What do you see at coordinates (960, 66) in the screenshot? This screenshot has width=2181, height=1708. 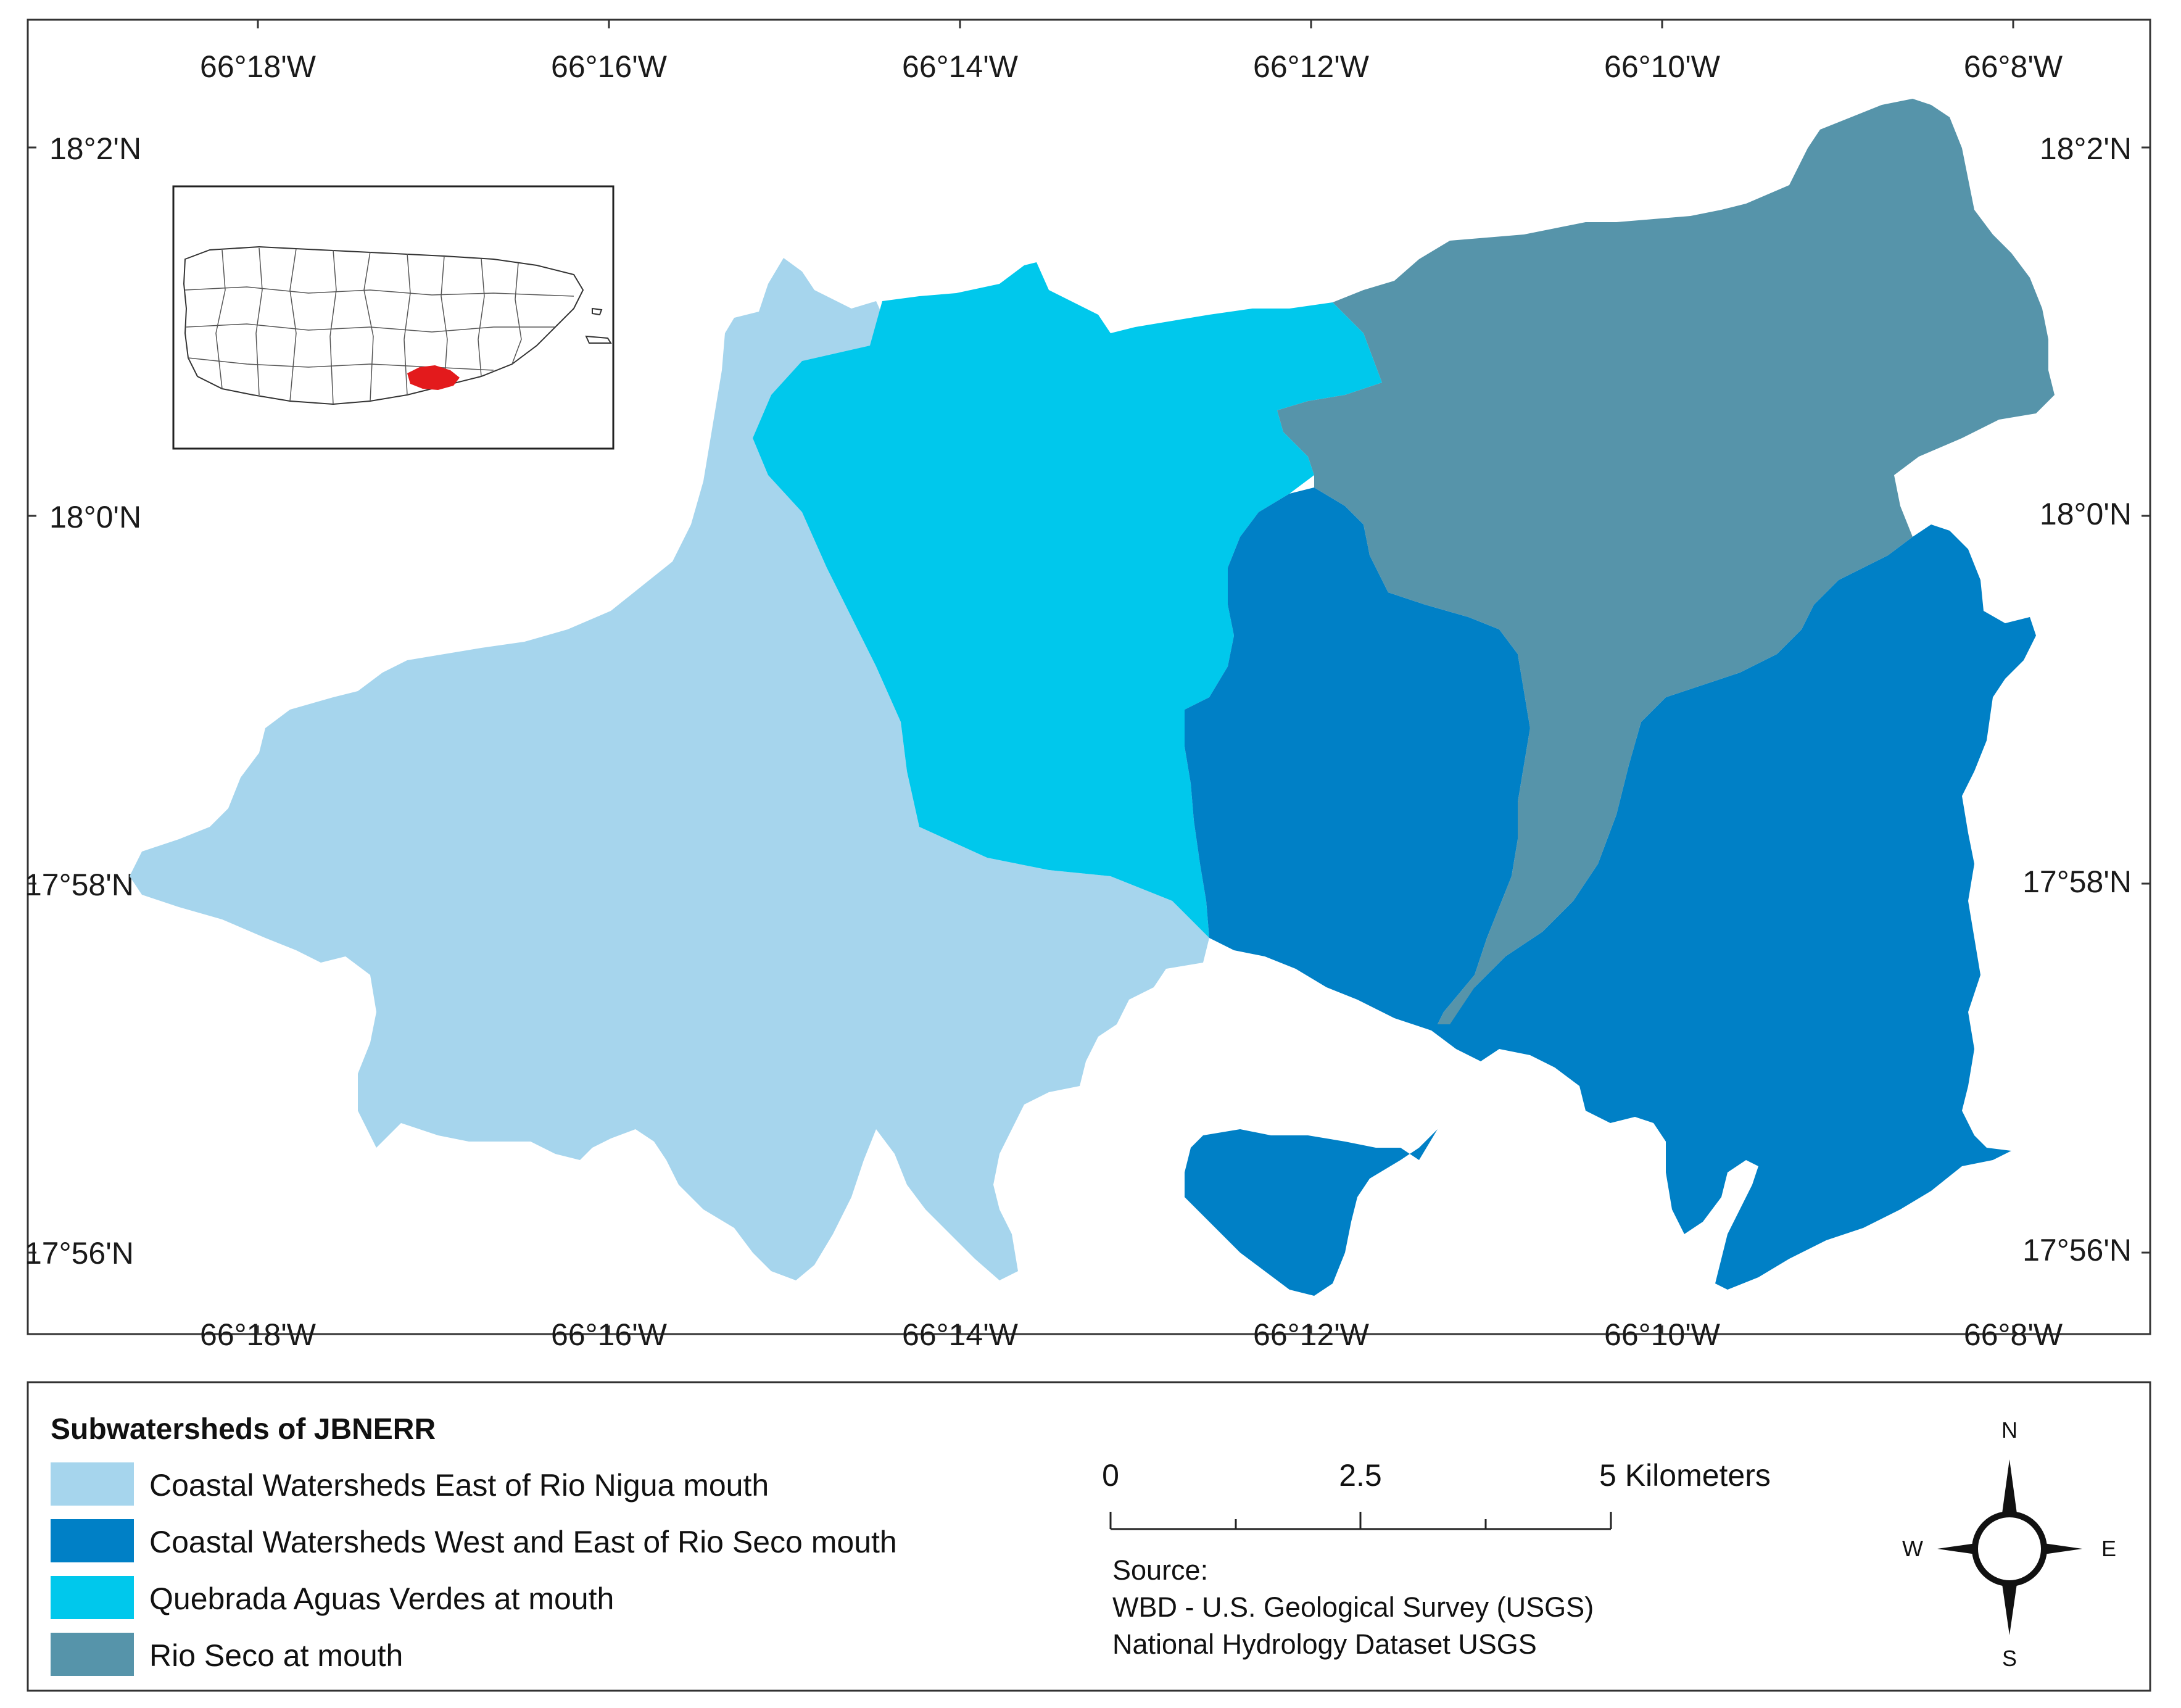 I see `lon-label-top-3: 66°14'W` at bounding box center [960, 66].